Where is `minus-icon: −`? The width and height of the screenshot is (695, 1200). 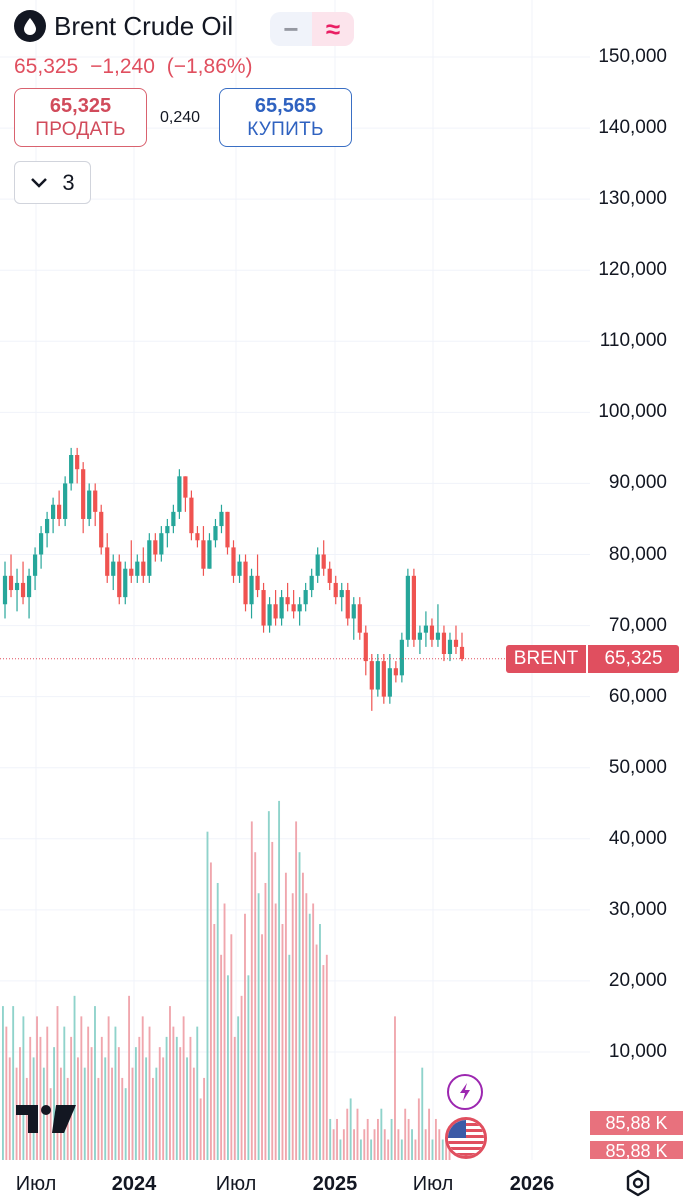
minus-icon: − is located at coordinates (291, 28).